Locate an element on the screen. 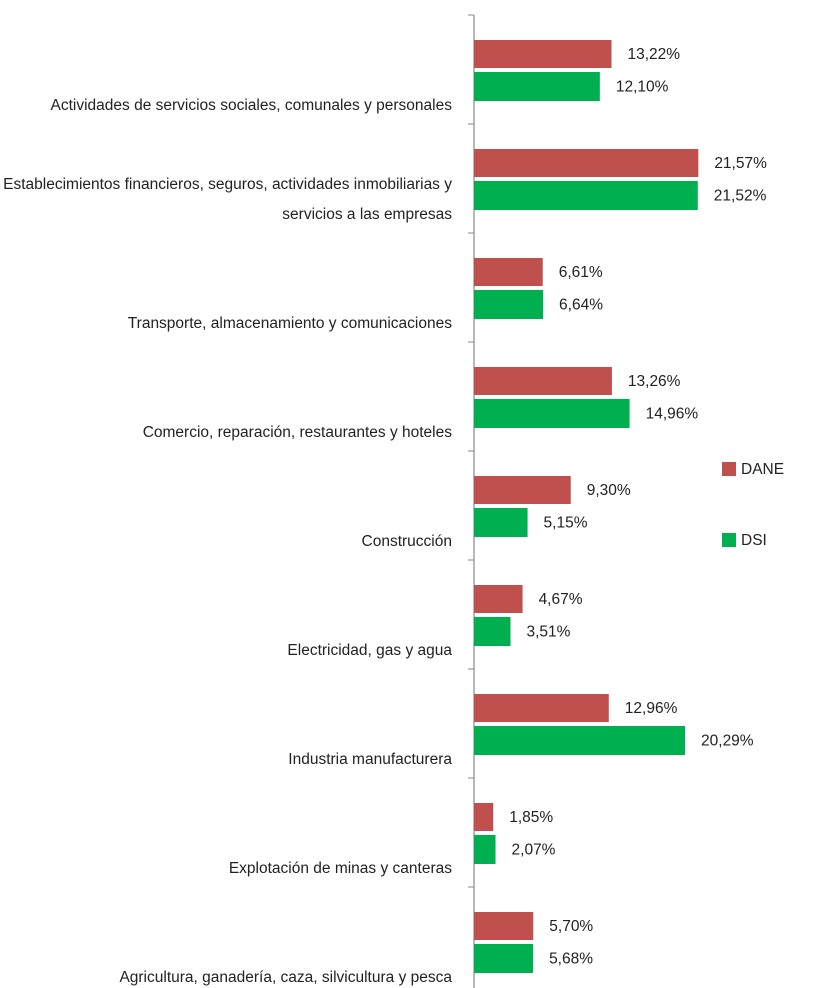 This screenshot has width=816, height=988. category-label: Explotación de minas y canteras is located at coordinates (340, 868).